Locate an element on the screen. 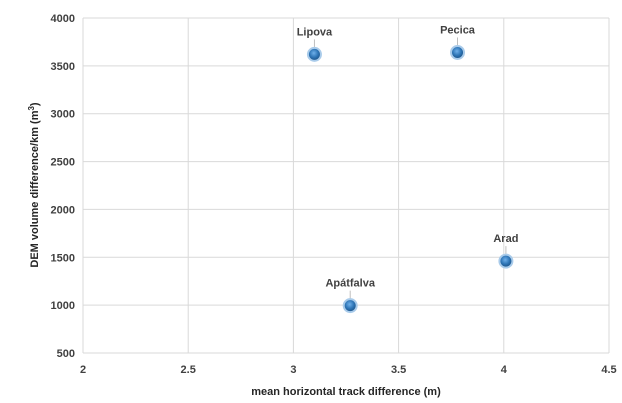  y-axis-title-end: ) is located at coordinates (35, 104).